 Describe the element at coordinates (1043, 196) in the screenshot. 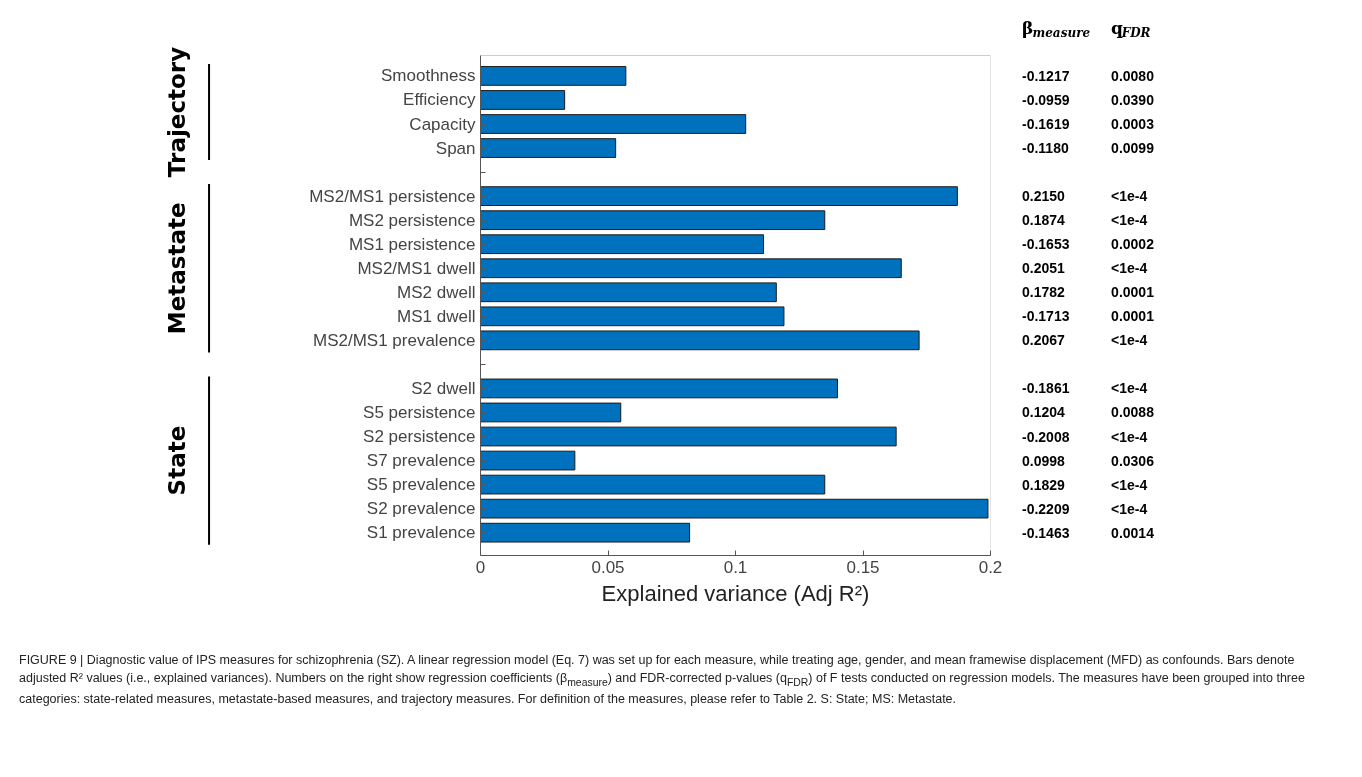

I see `text: 0.2150` at that location.